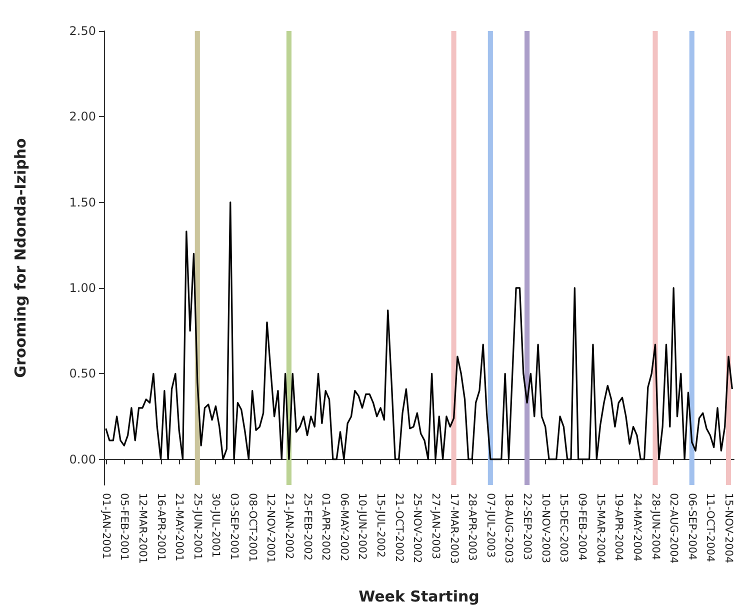 The height and width of the screenshot is (609, 755). What do you see at coordinates (82, 459) in the screenshot?
I see `y-tick-label: 0.00` at bounding box center [82, 459].